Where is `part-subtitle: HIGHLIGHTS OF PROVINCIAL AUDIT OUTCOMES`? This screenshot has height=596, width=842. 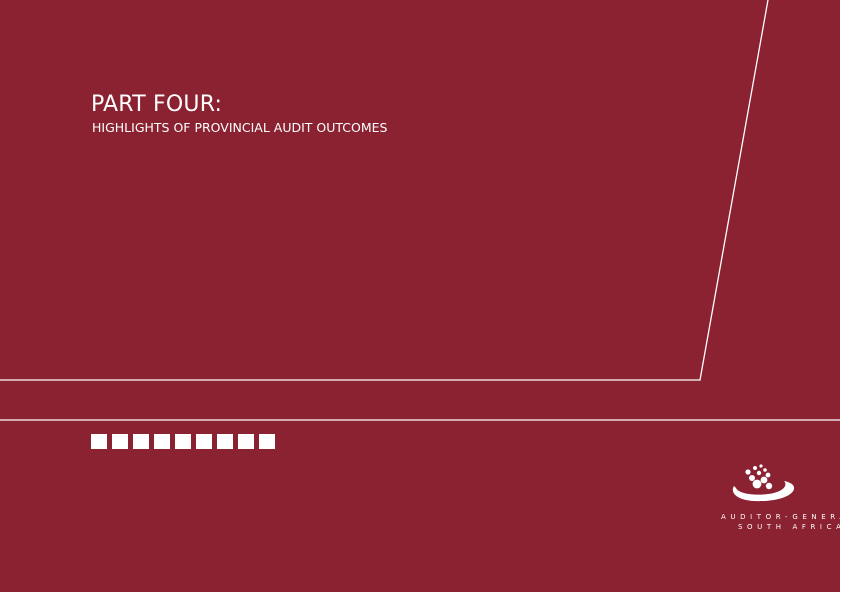 part-subtitle: HIGHLIGHTS OF PROVINCIAL AUDIT OUTCOMES is located at coordinates (240, 127).